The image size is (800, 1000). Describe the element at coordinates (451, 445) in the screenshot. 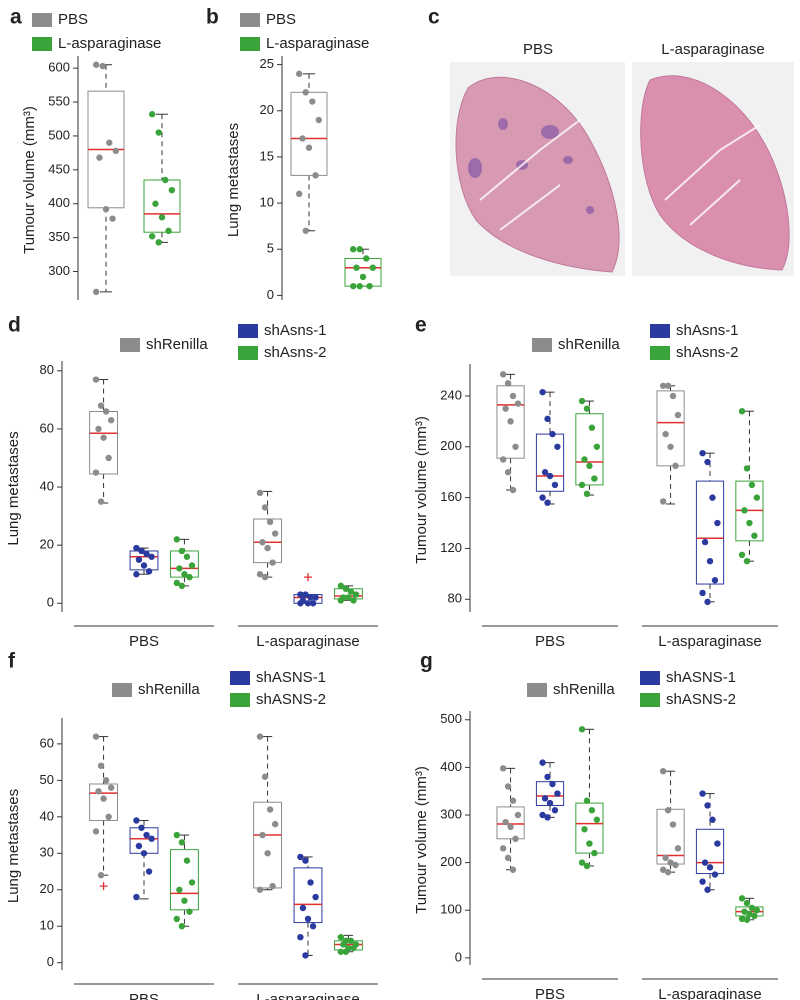

I see `y-tick-label: 200` at that location.